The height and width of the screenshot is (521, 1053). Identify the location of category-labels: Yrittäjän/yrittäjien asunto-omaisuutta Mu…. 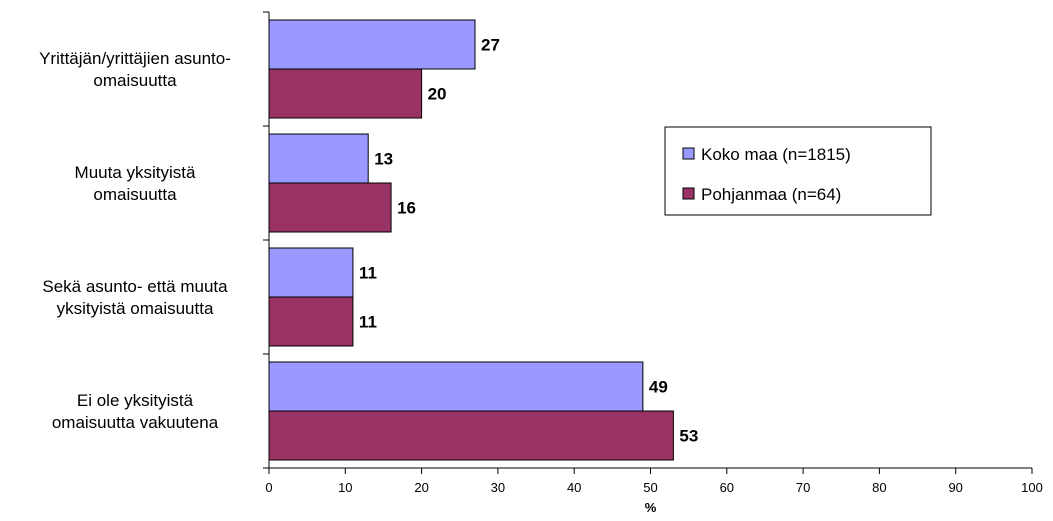
(135, 240).